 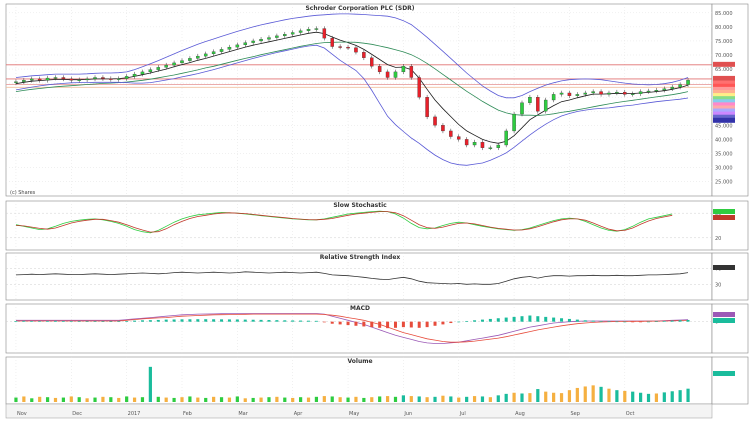 I want to click on y-tick-label: 70.000, so click(x=724, y=56).